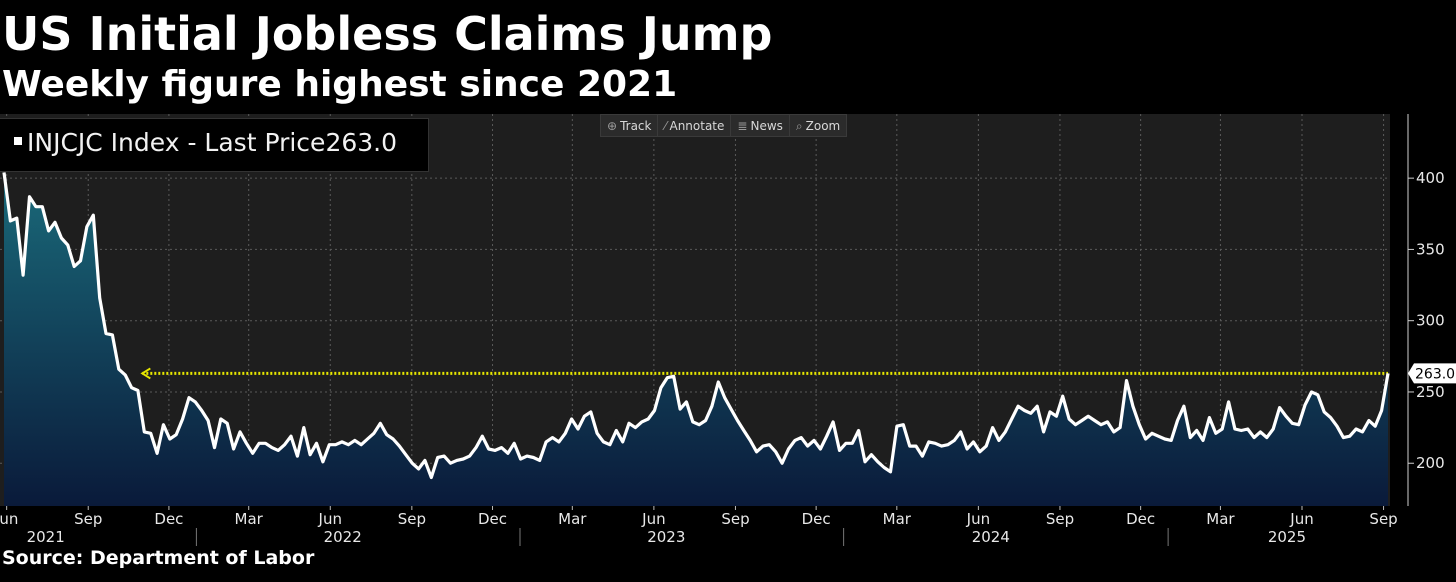 This screenshot has width=1456, height=582. What do you see at coordinates (630, 125) in the screenshot?
I see `track-button: ⊕ Track` at bounding box center [630, 125].